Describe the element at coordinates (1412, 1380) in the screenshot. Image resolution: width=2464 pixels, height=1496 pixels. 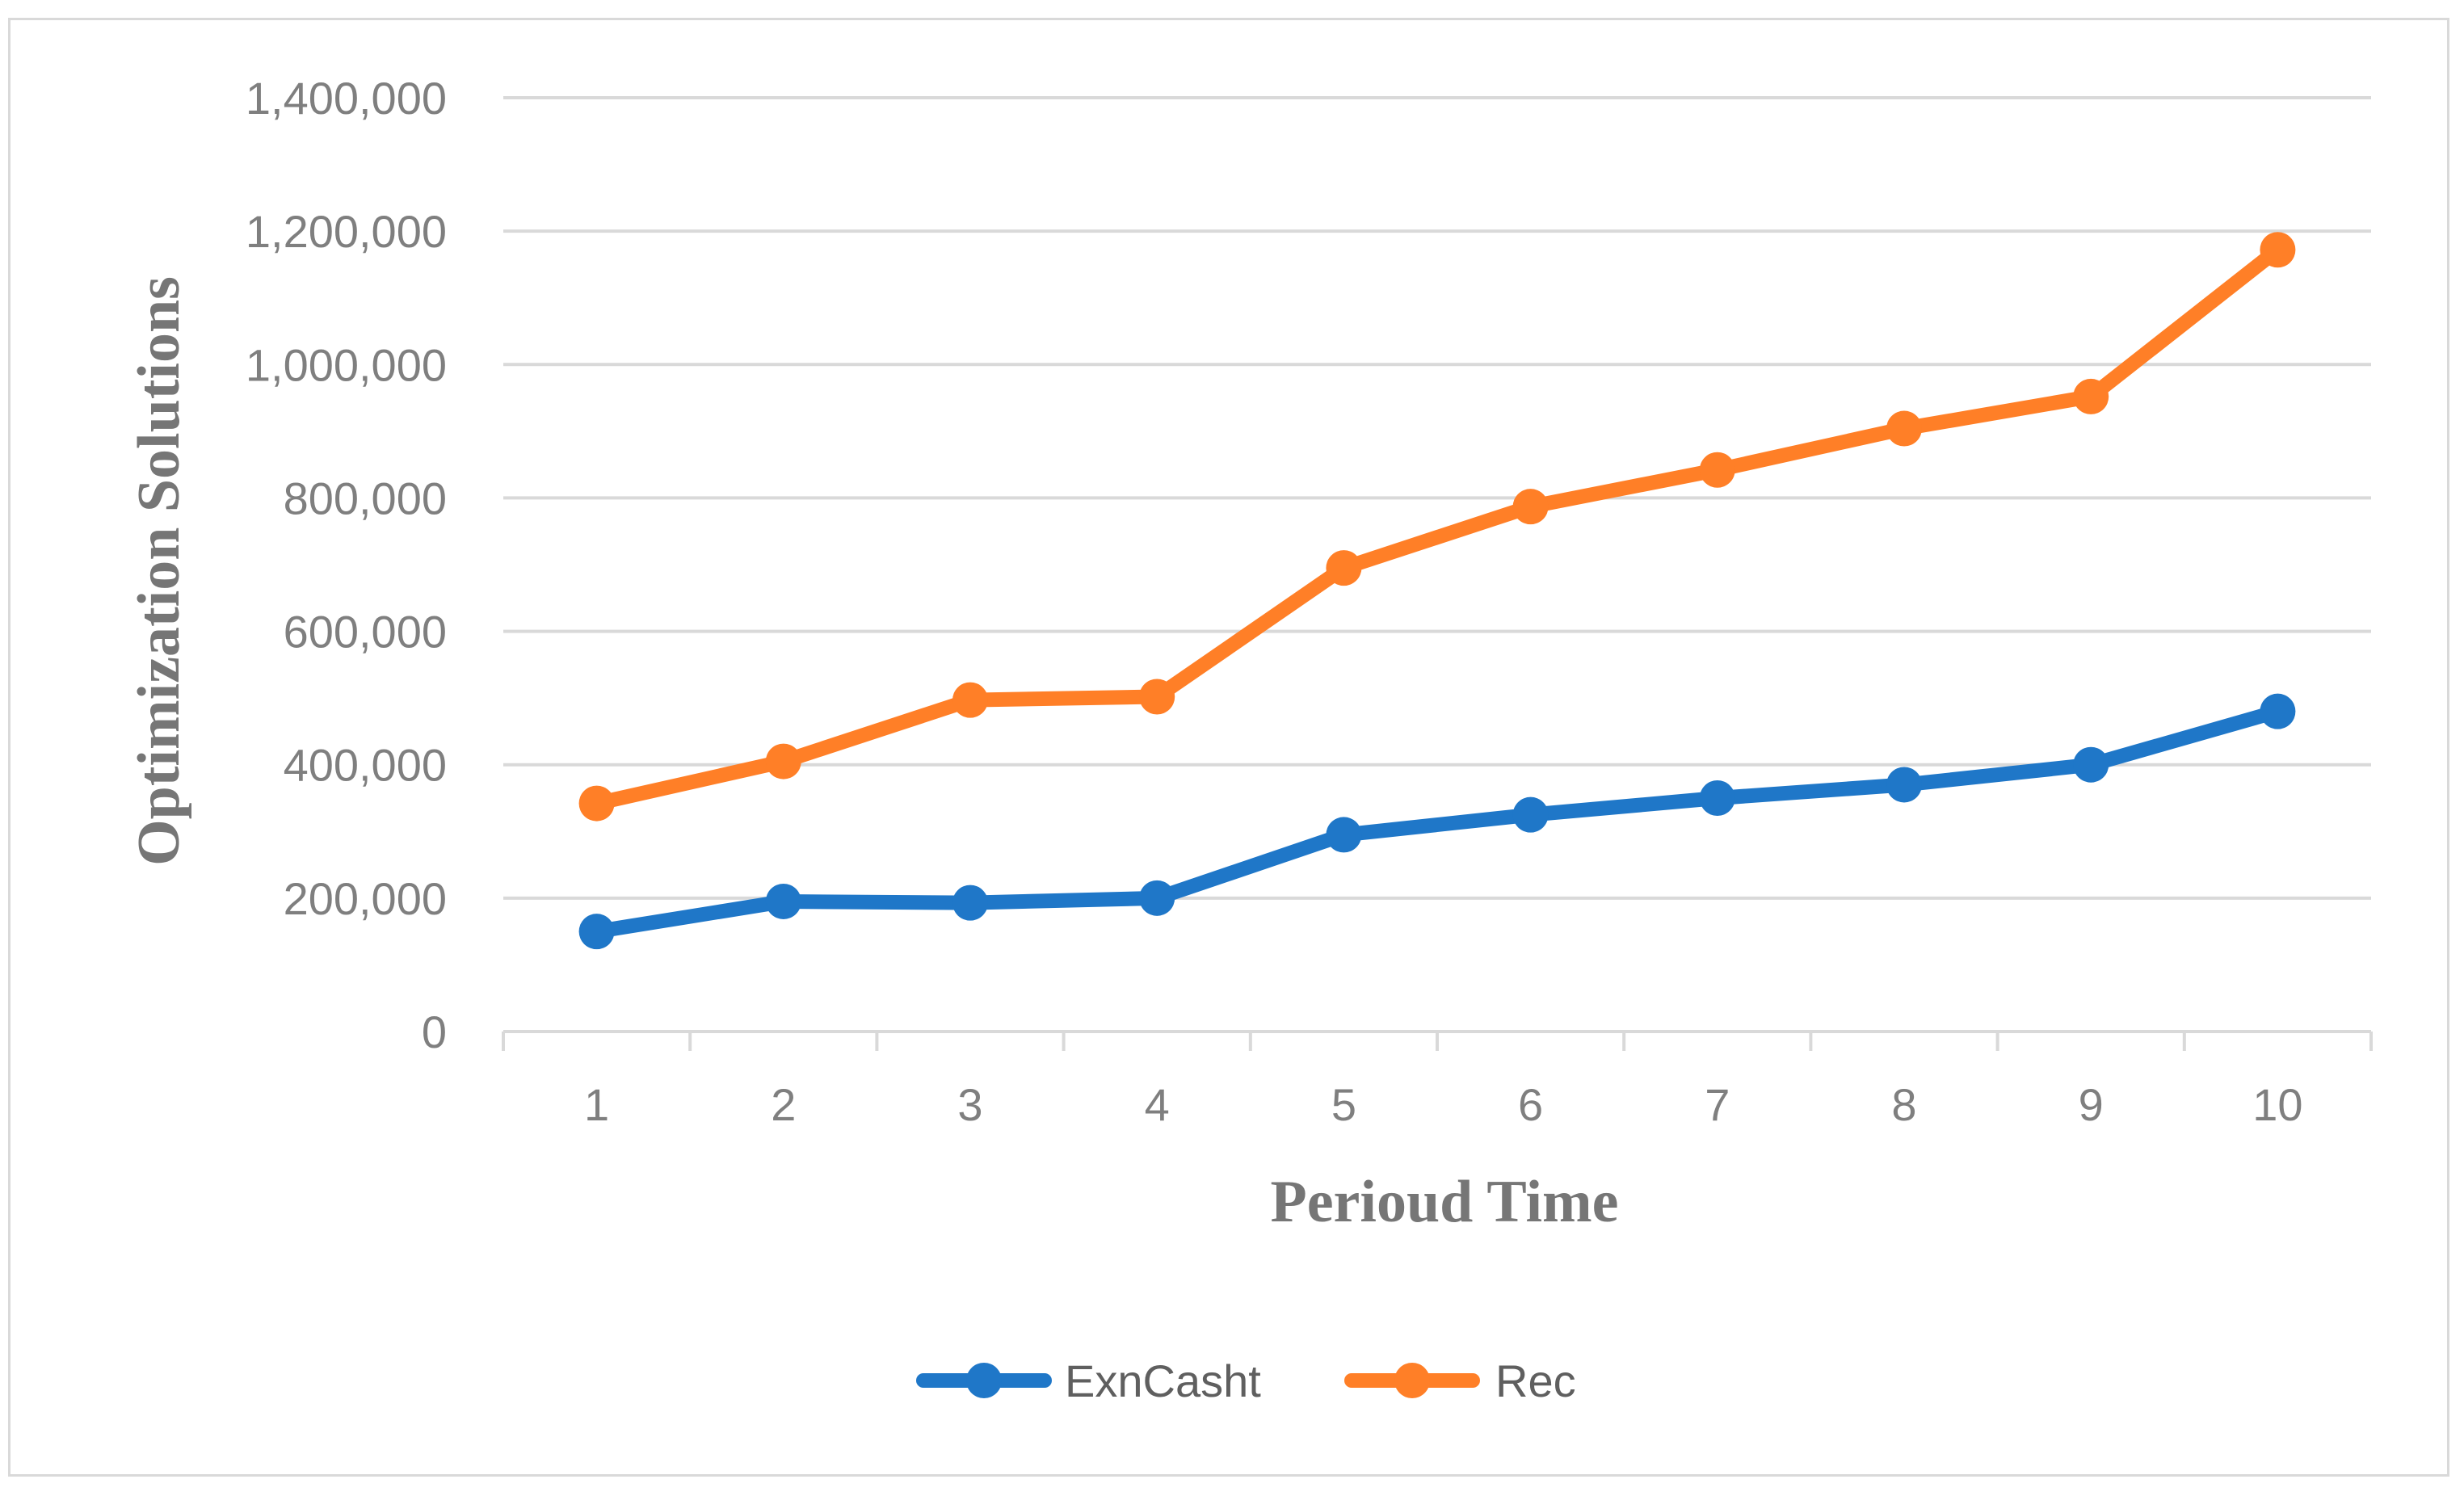
I see `legend-marker-rec` at that location.